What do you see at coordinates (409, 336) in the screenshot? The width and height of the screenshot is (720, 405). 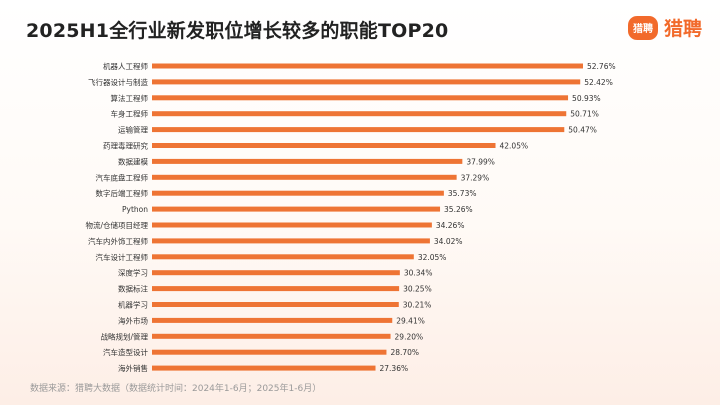 I see `value-label: 29.20%` at bounding box center [409, 336].